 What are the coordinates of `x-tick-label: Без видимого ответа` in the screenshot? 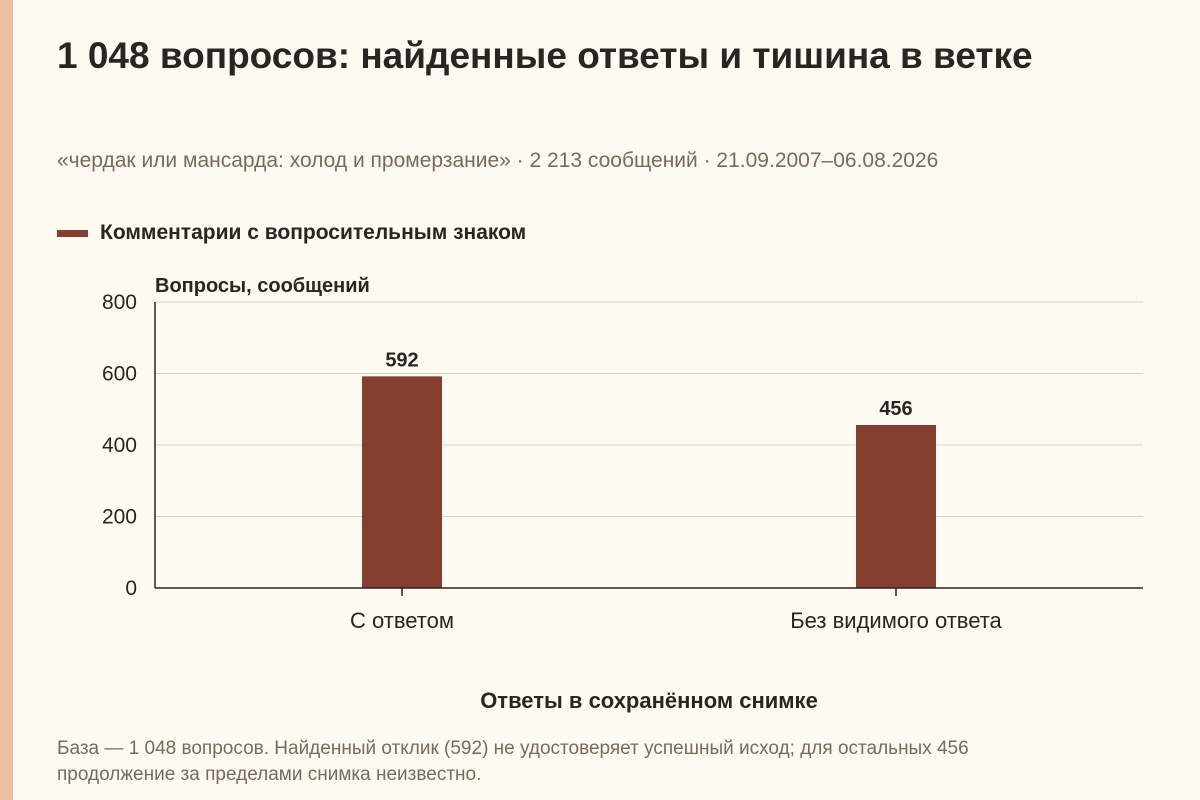 It's located at (896, 620).